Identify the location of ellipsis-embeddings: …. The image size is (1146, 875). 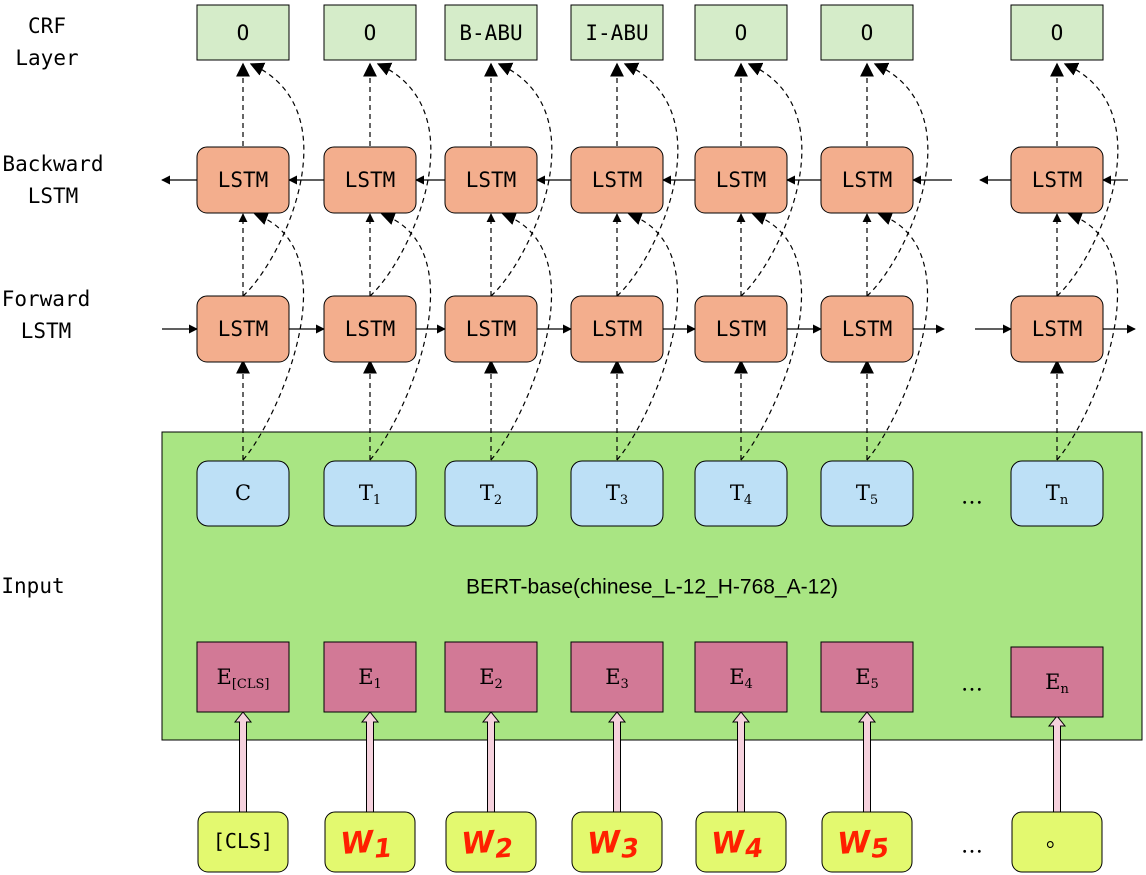
(972, 684).